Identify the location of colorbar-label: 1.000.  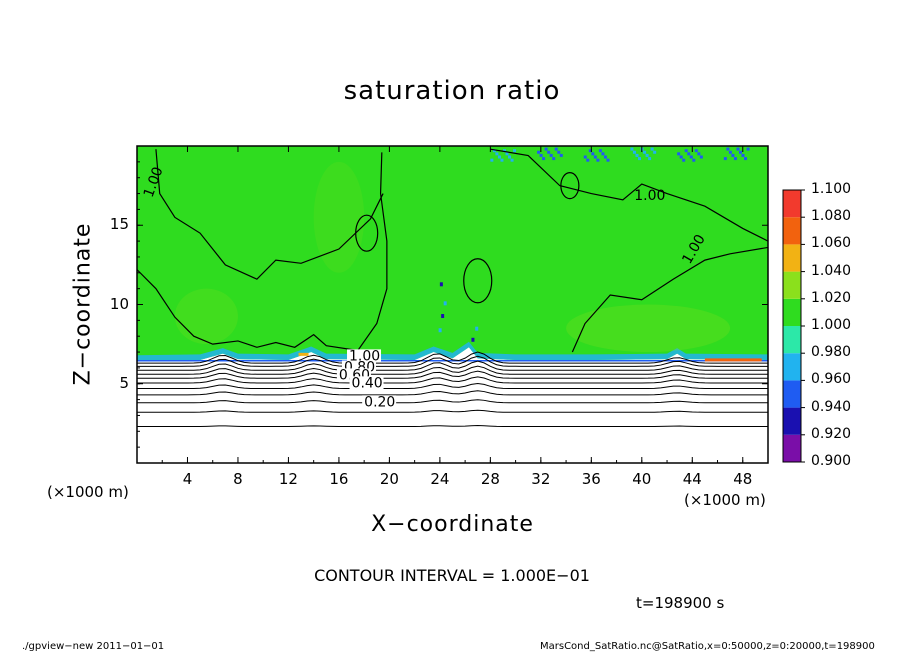
(831, 325).